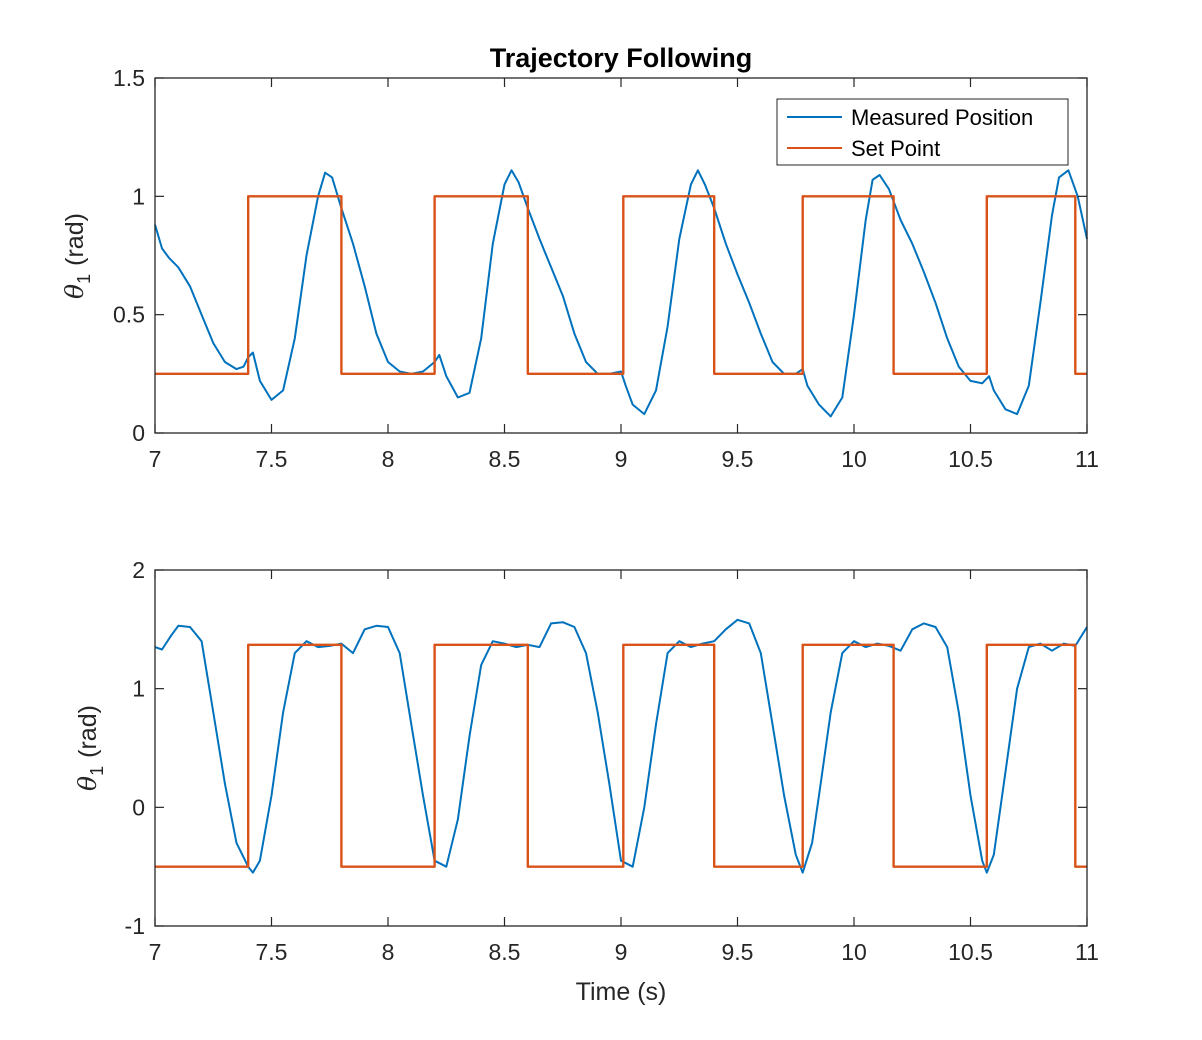 This screenshot has width=1202, height=1040. I want to click on bottom-xtick-label: 8, so click(388, 952).